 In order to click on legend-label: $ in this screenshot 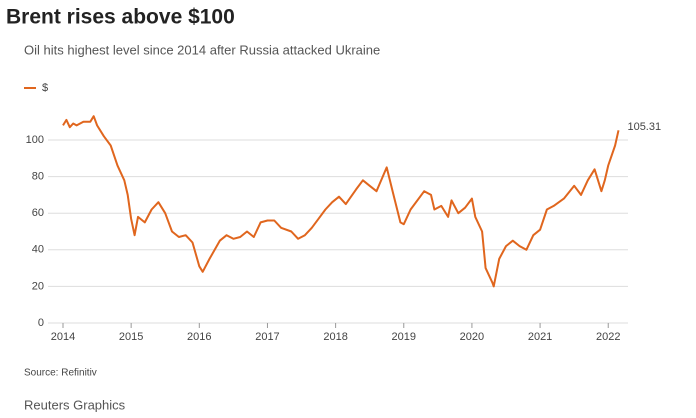, I will do `click(45, 88)`.